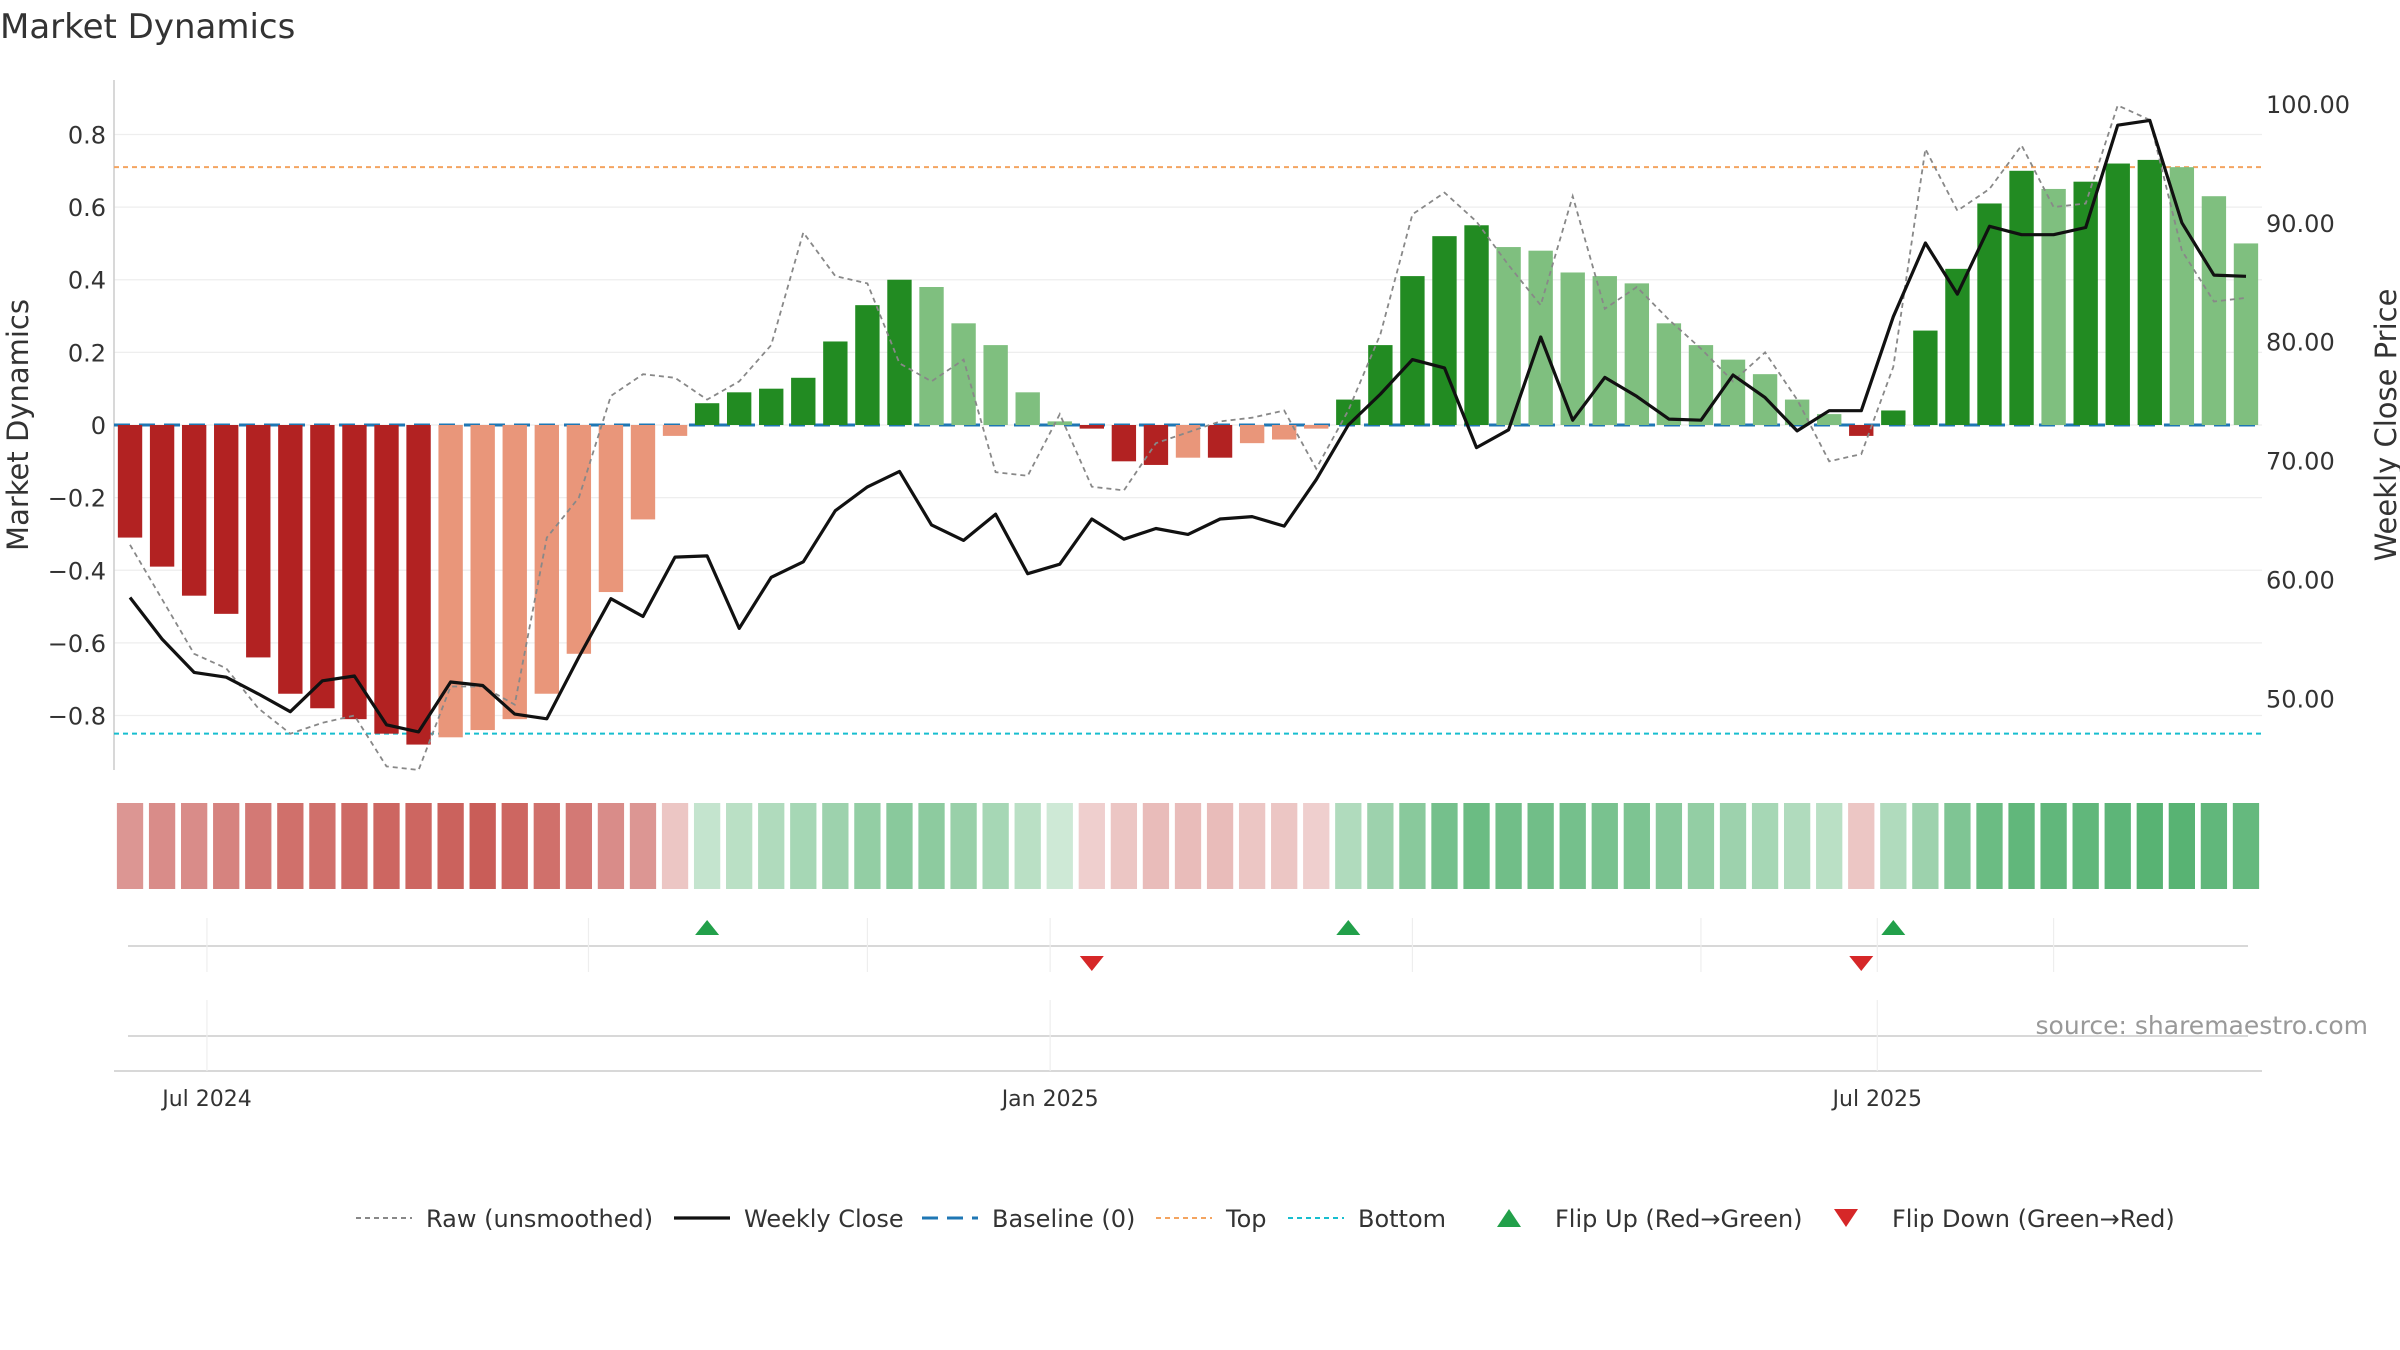 The width and height of the screenshot is (2400, 1350). What do you see at coordinates (77, 644) in the screenshot?
I see `y-tick-label-left: −0.6` at bounding box center [77, 644].